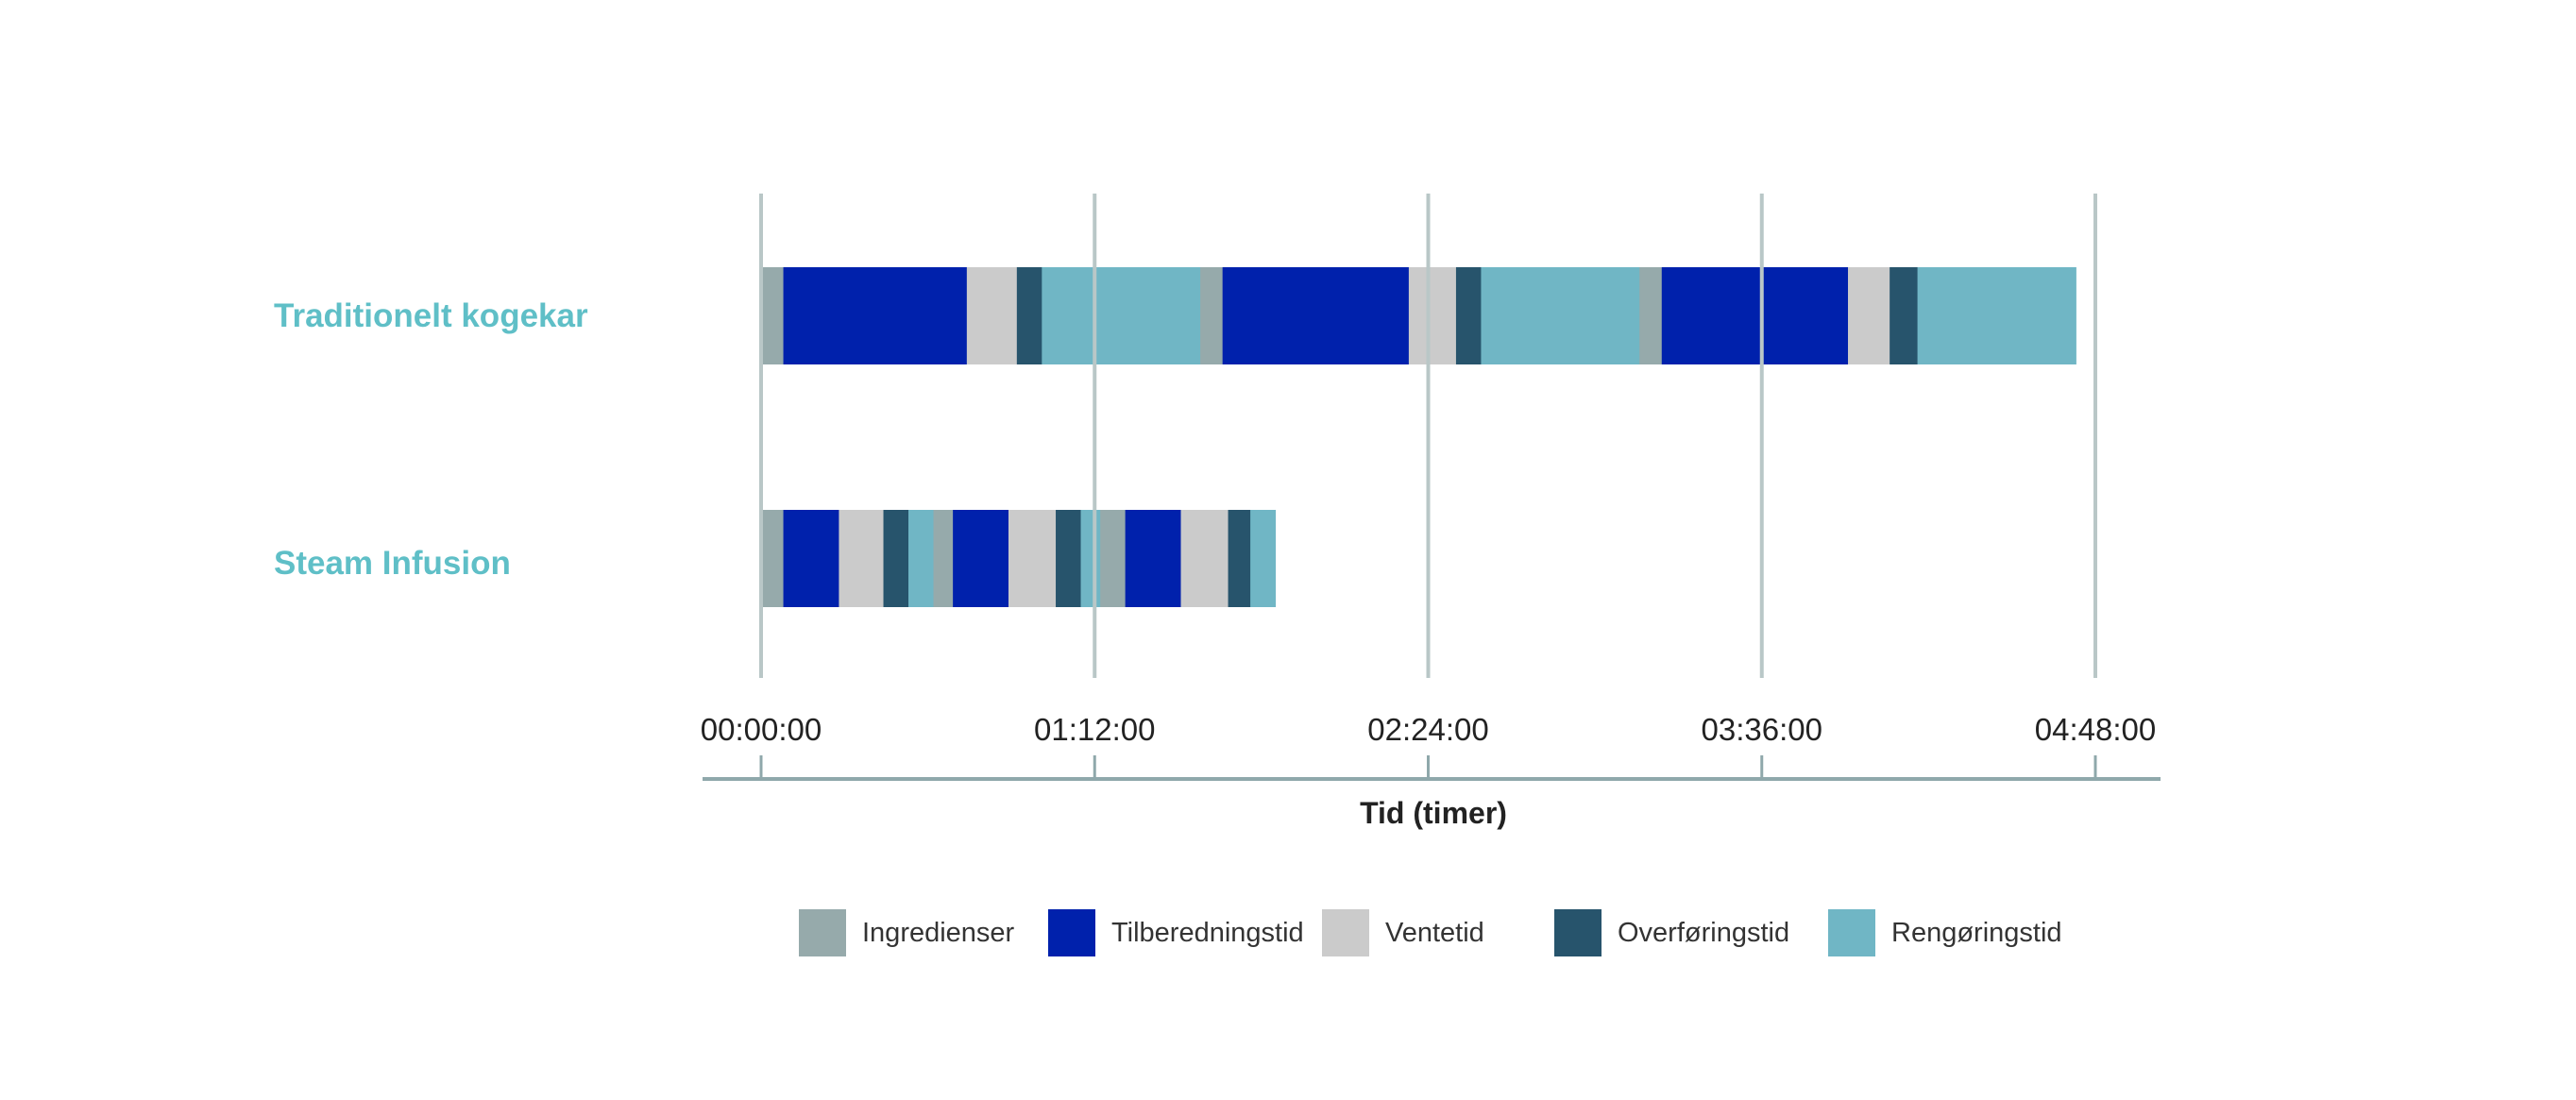 The width and height of the screenshot is (2576, 1100). I want to click on x-tick-label: 03:36:00, so click(1761, 729).